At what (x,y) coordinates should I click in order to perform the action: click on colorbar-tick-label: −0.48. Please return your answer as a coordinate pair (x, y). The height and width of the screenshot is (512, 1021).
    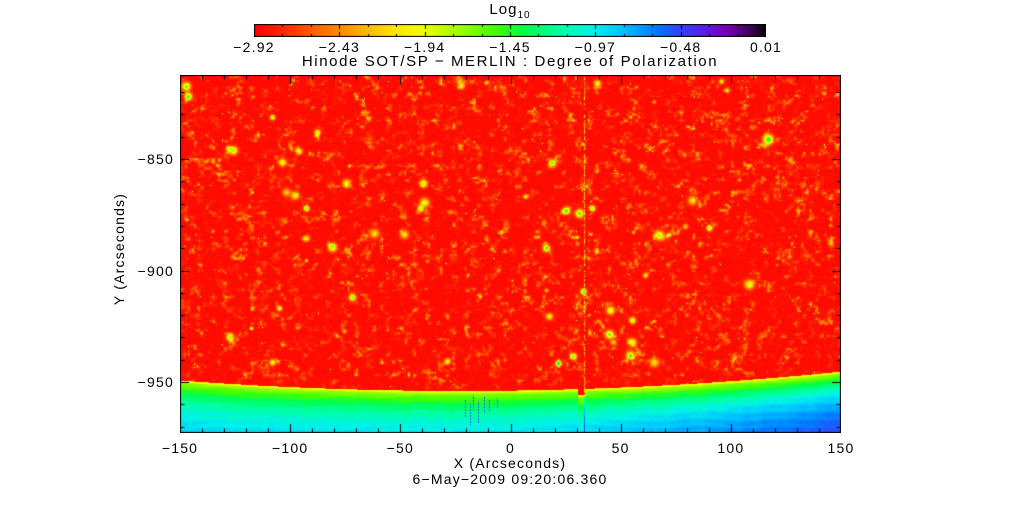
    Looking at the image, I should click on (680, 47).